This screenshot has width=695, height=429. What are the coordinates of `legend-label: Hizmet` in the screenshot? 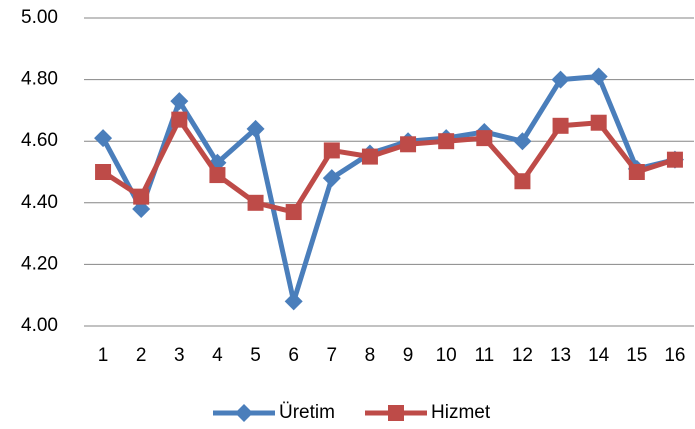 It's located at (461, 412).